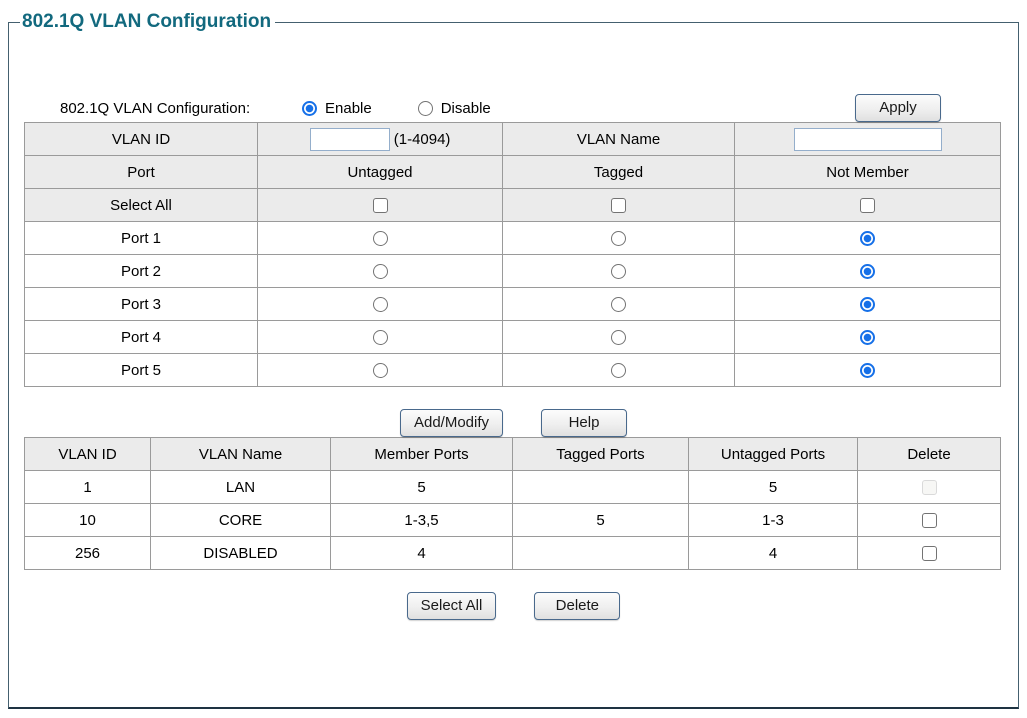 Image resolution: width=1027 pixels, height=718 pixels. I want to click on vlan-id-input, so click(349, 139).